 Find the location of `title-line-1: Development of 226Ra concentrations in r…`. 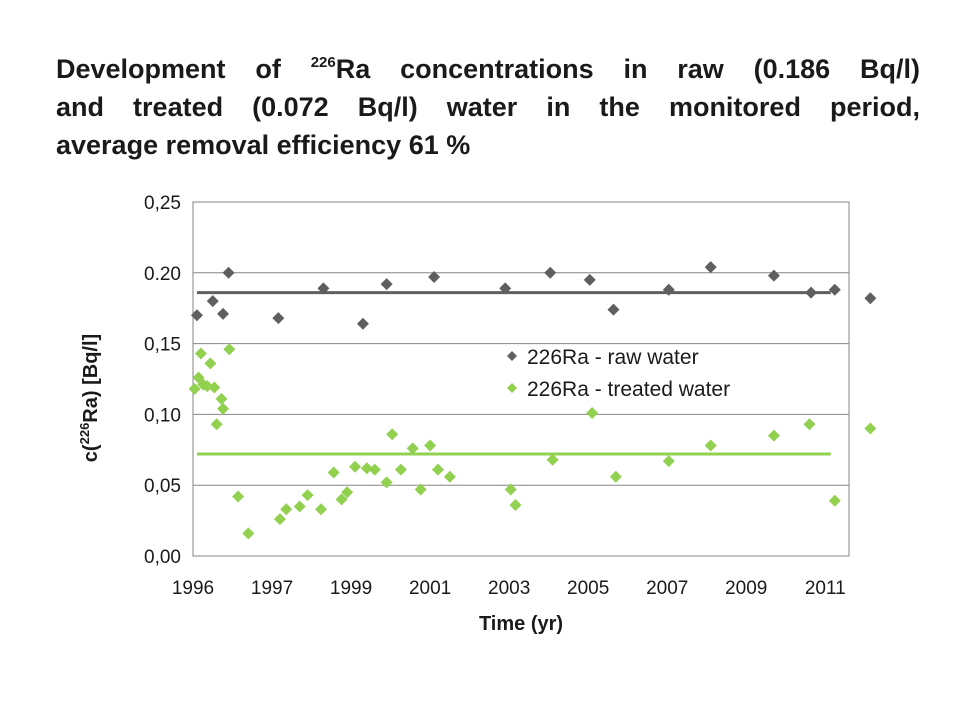

title-line-1: Development of 226Ra concentrations in r… is located at coordinates (488, 69).